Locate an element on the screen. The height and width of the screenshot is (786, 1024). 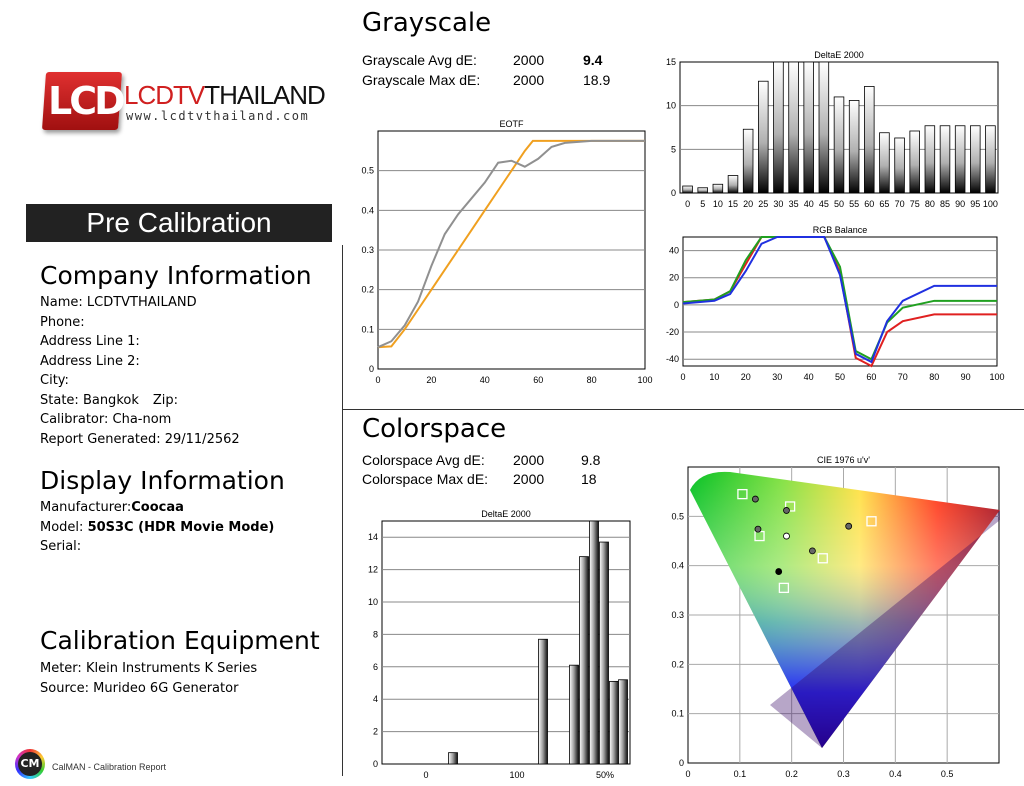
company-row-value: LCDTVTHAILAND is located at coordinates (141, 302).